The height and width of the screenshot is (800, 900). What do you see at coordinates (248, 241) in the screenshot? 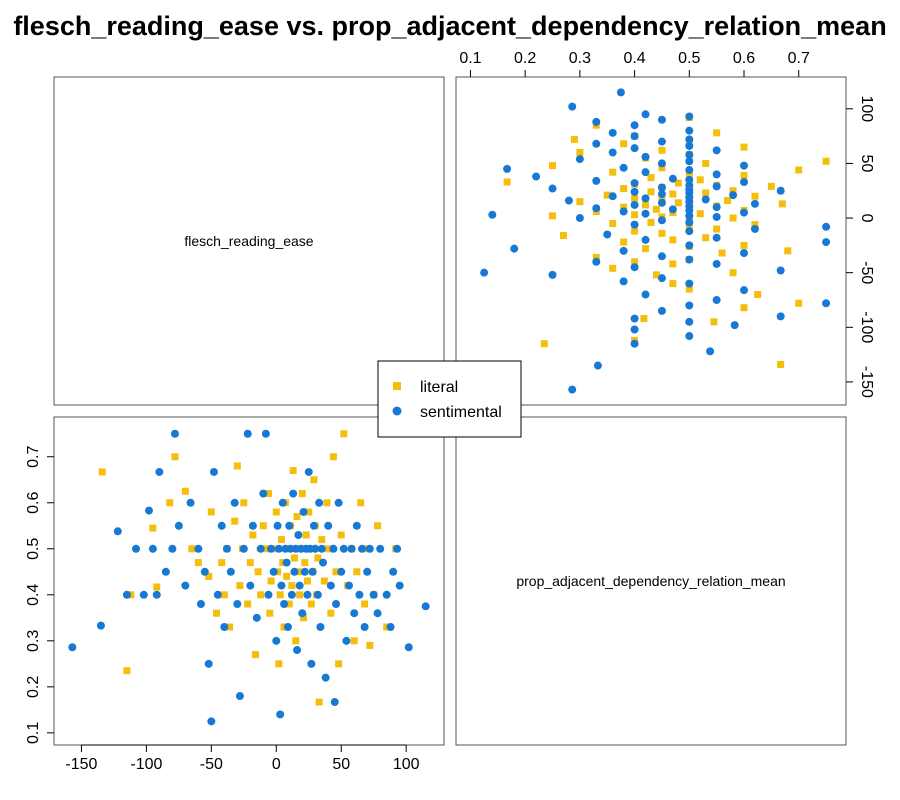
I see `diag-label-var1: flesch_reading_ease` at bounding box center [248, 241].